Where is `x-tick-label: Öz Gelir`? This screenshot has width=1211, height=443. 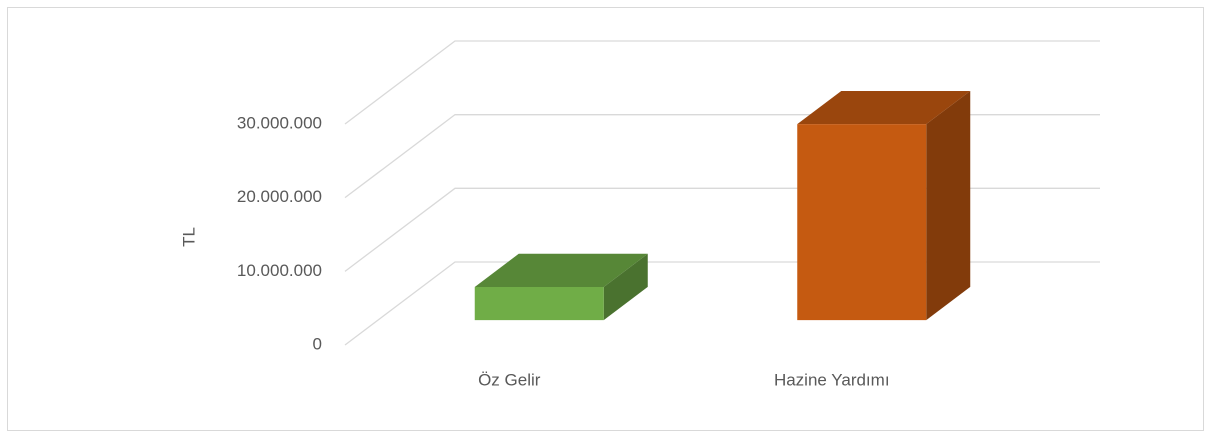 x-tick-label: Öz Gelir is located at coordinates (509, 379).